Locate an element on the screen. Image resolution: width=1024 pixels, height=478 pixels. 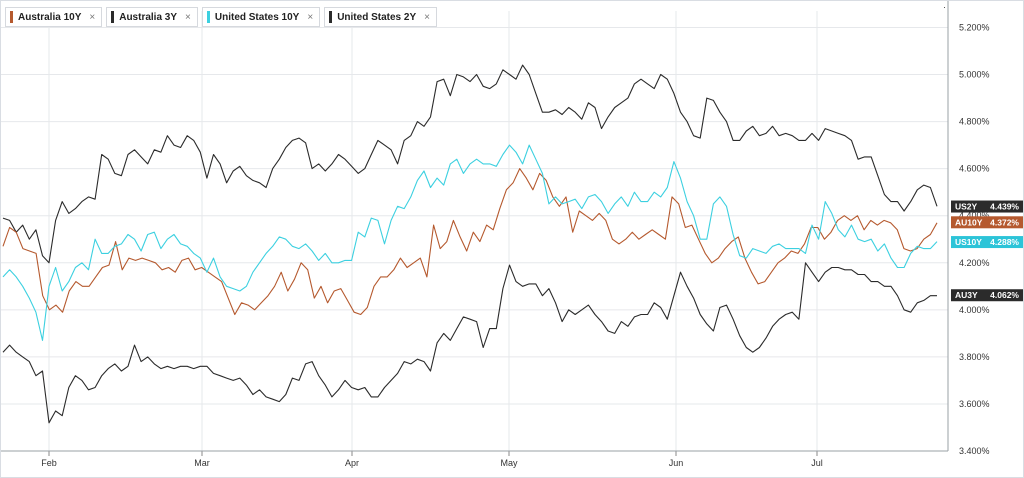
end-value-tag-value: 4.288% is located at coordinates (1004, 242).